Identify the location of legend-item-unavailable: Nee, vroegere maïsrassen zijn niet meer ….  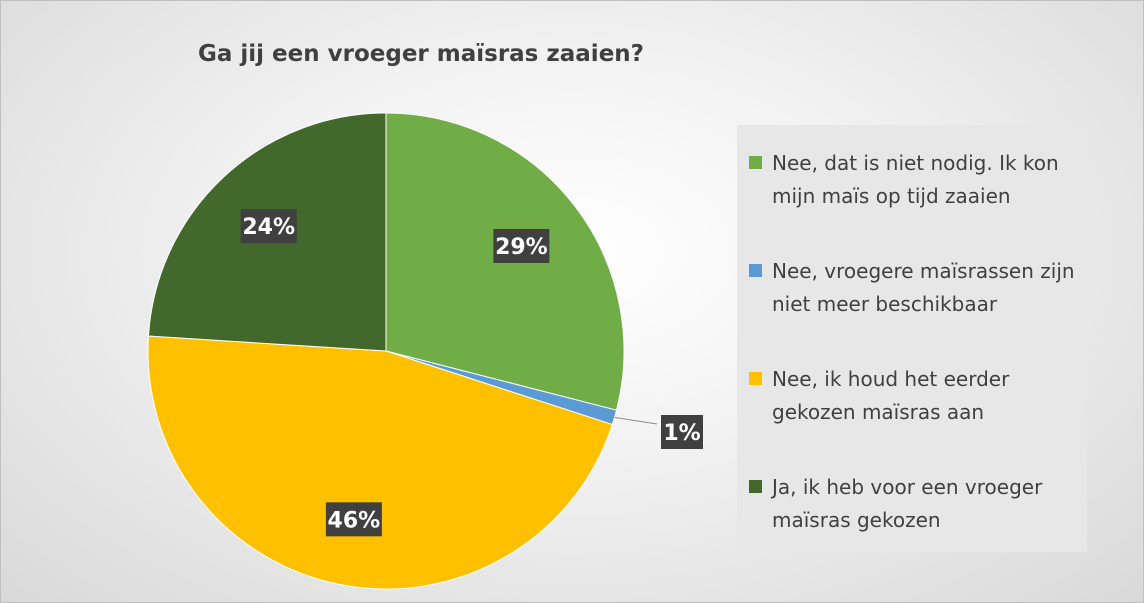
(918, 288).